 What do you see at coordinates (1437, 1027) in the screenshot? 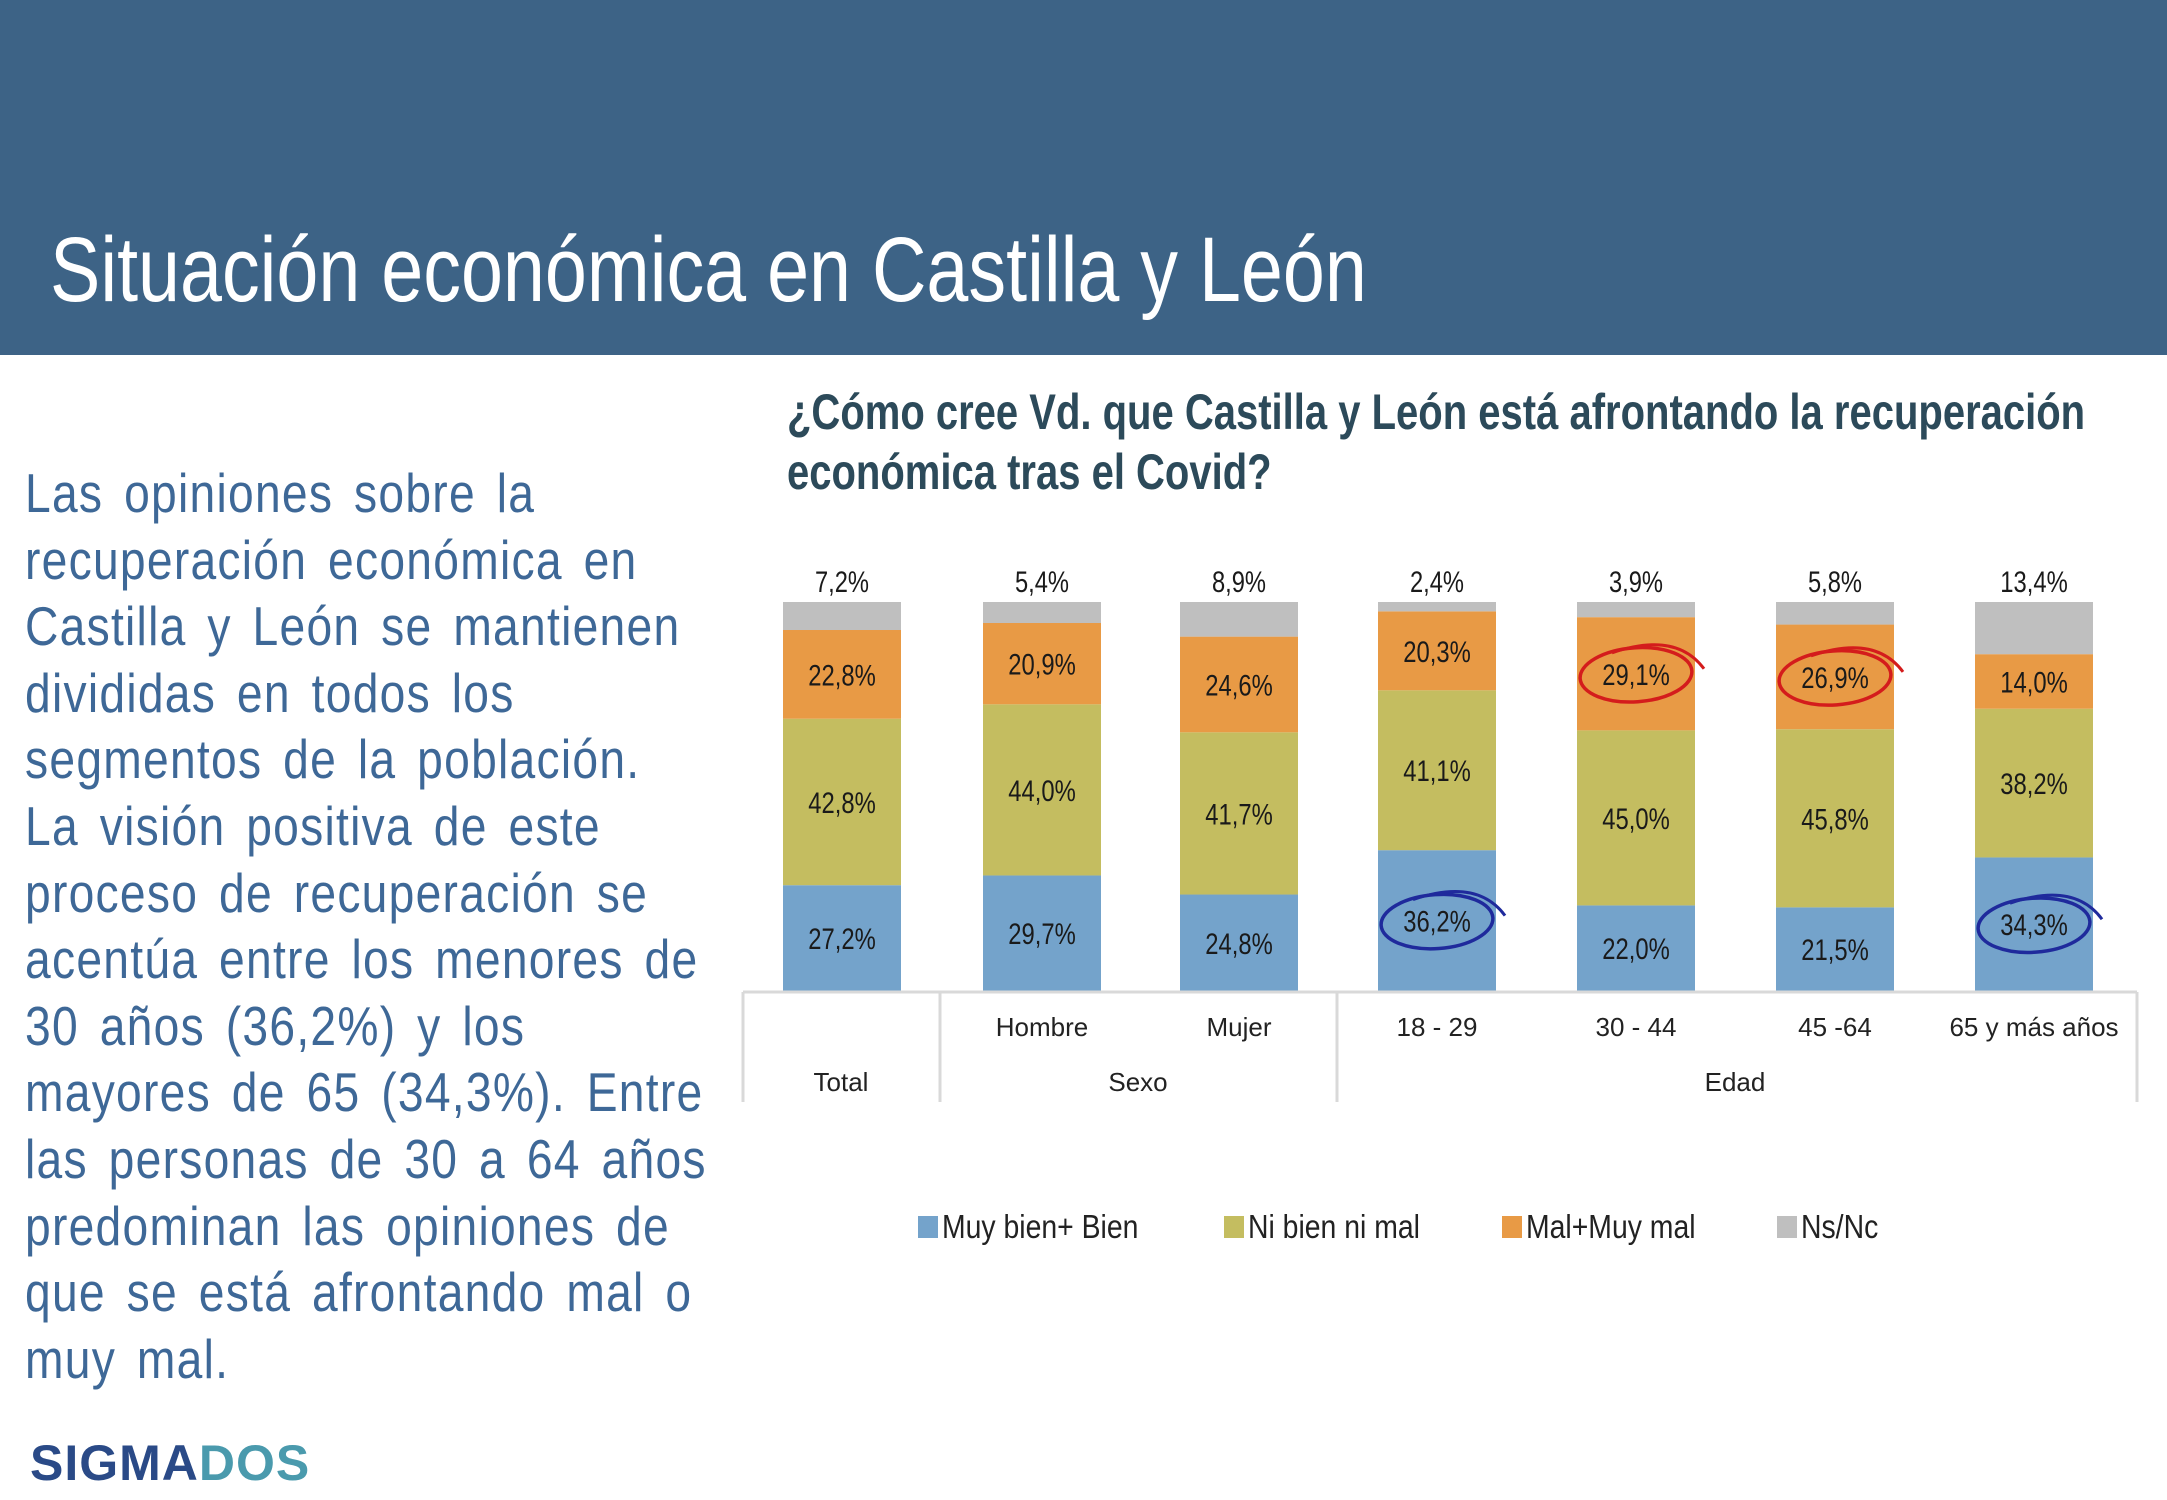
I see `category-label: 18 - 29` at bounding box center [1437, 1027].